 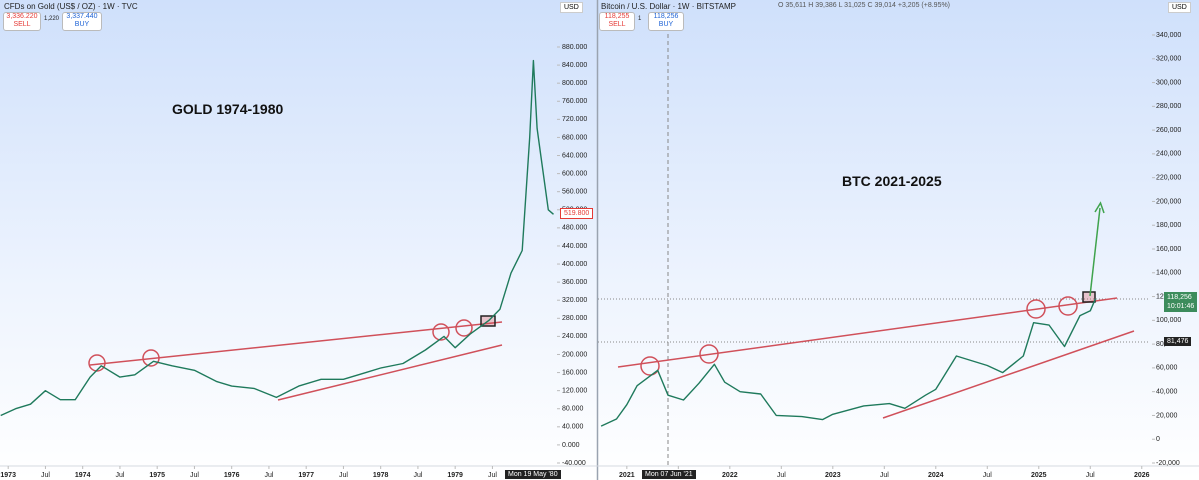 I want to click on sell-label: SELL, so click(x=22, y=24).